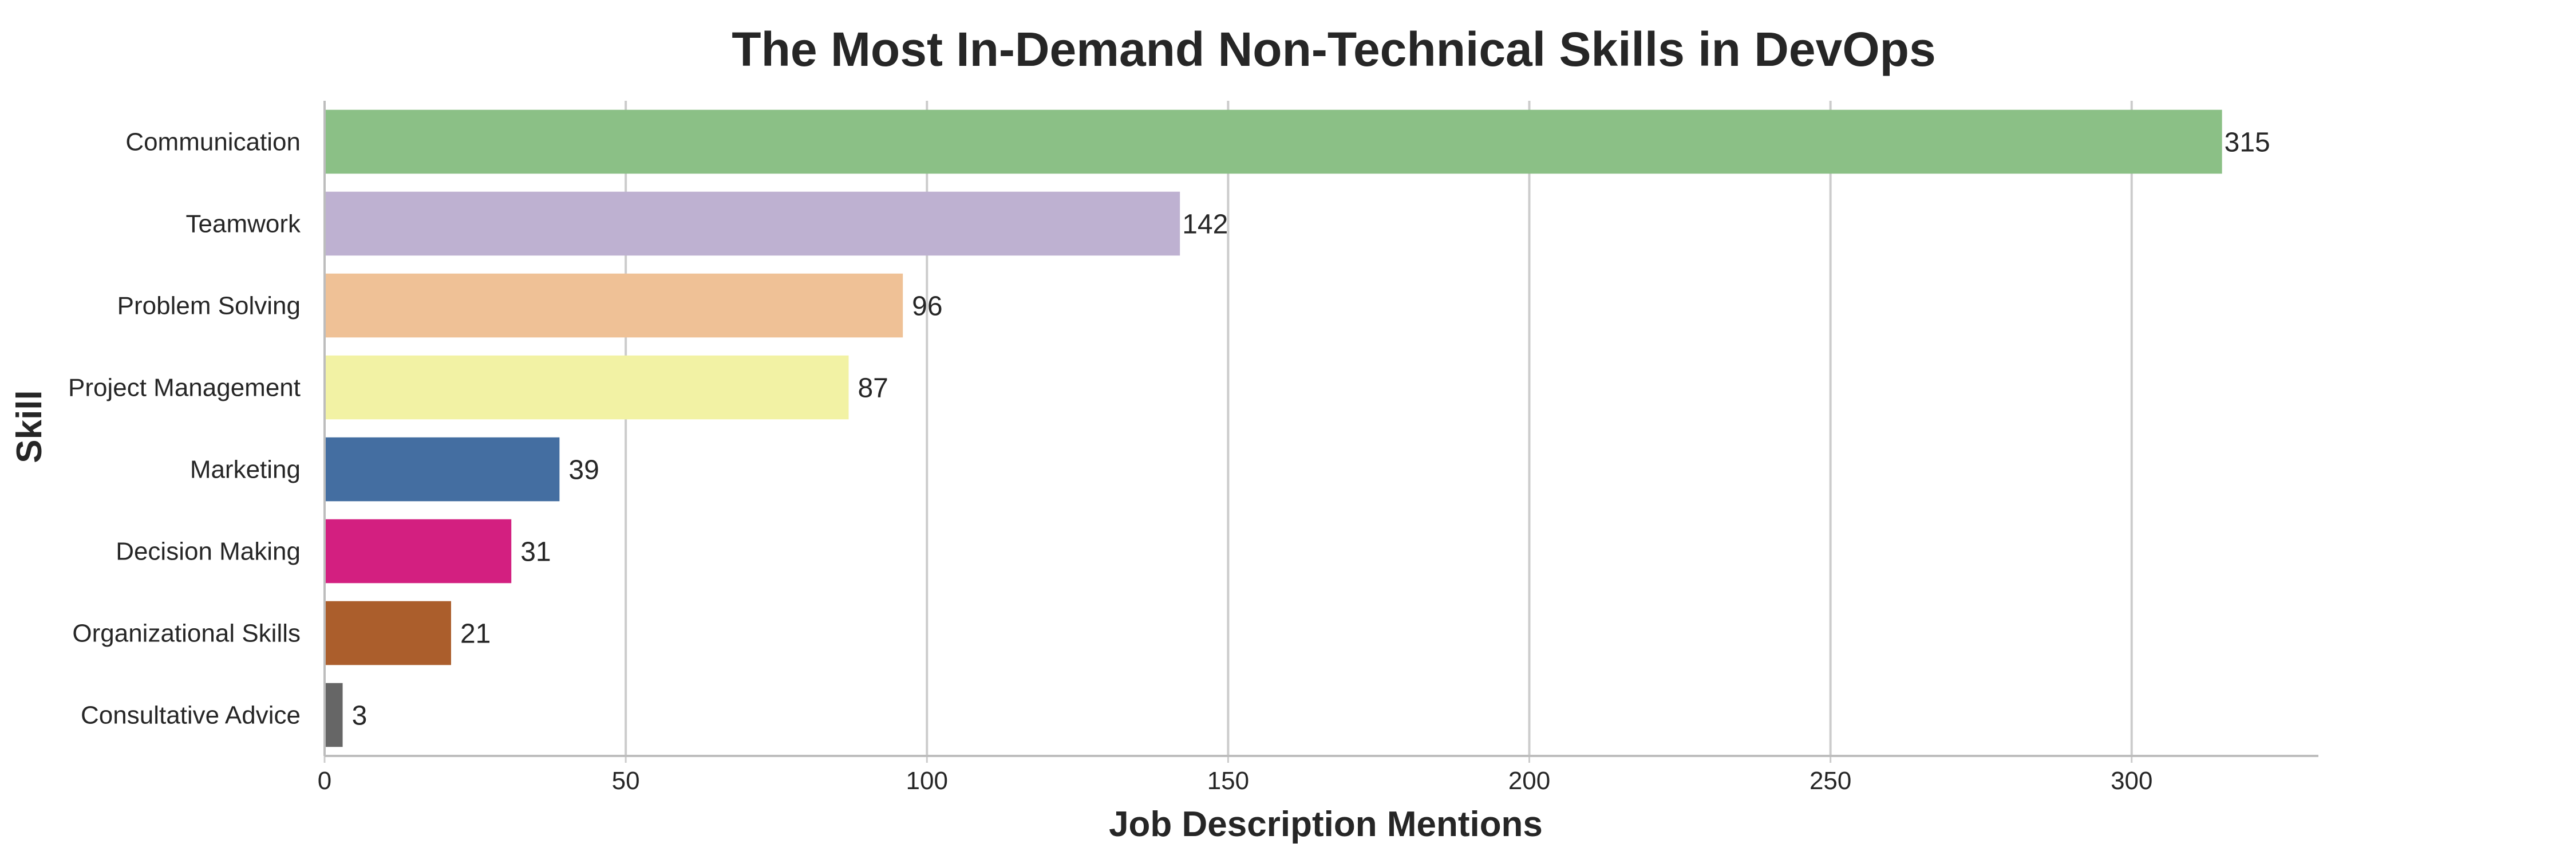 The width and height of the screenshot is (2576, 859). What do you see at coordinates (583, 470) in the screenshot?
I see `bar-value-label: 39` at bounding box center [583, 470].